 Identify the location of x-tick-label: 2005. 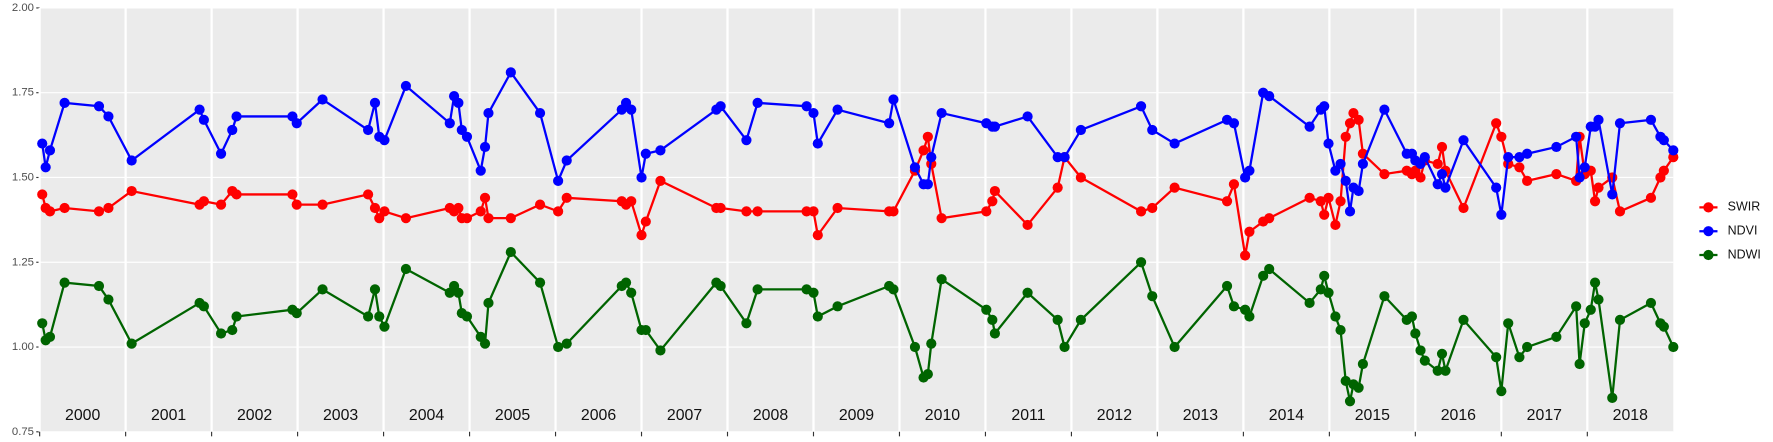
(512, 415).